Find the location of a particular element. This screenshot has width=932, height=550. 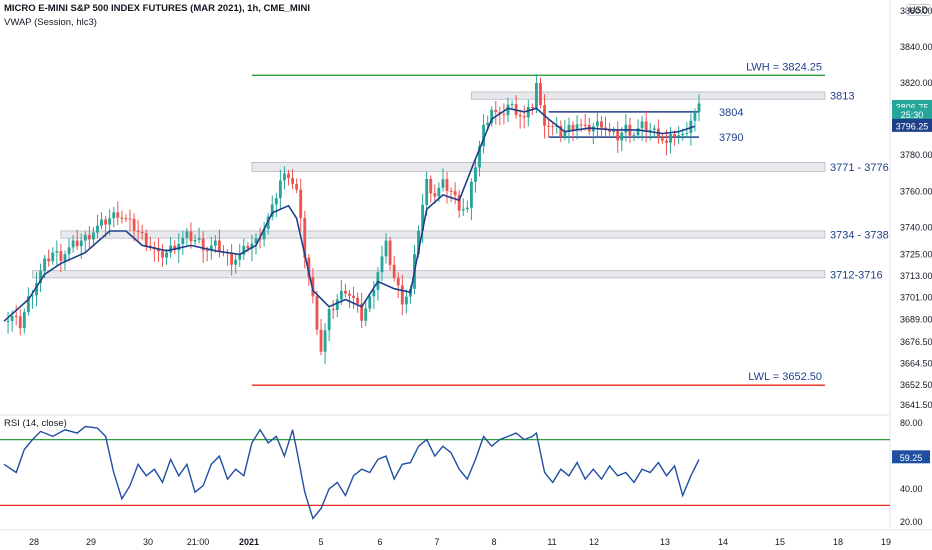

zone-label: 3813 is located at coordinates (842, 97).